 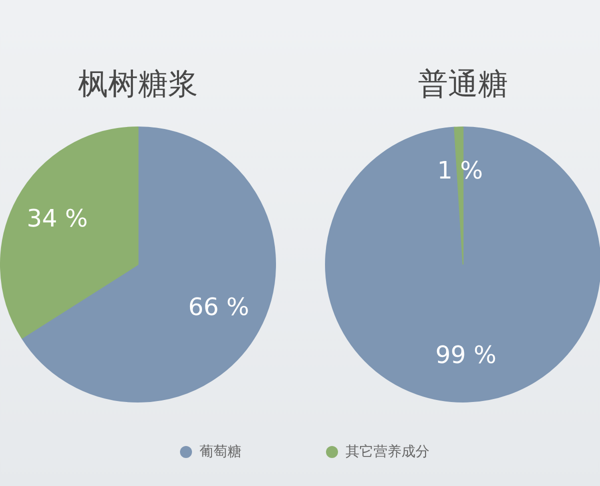 What do you see at coordinates (388, 452) in the screenshot?
I see `legend-label: 其它营养成分` at bounding box center [388, 452].